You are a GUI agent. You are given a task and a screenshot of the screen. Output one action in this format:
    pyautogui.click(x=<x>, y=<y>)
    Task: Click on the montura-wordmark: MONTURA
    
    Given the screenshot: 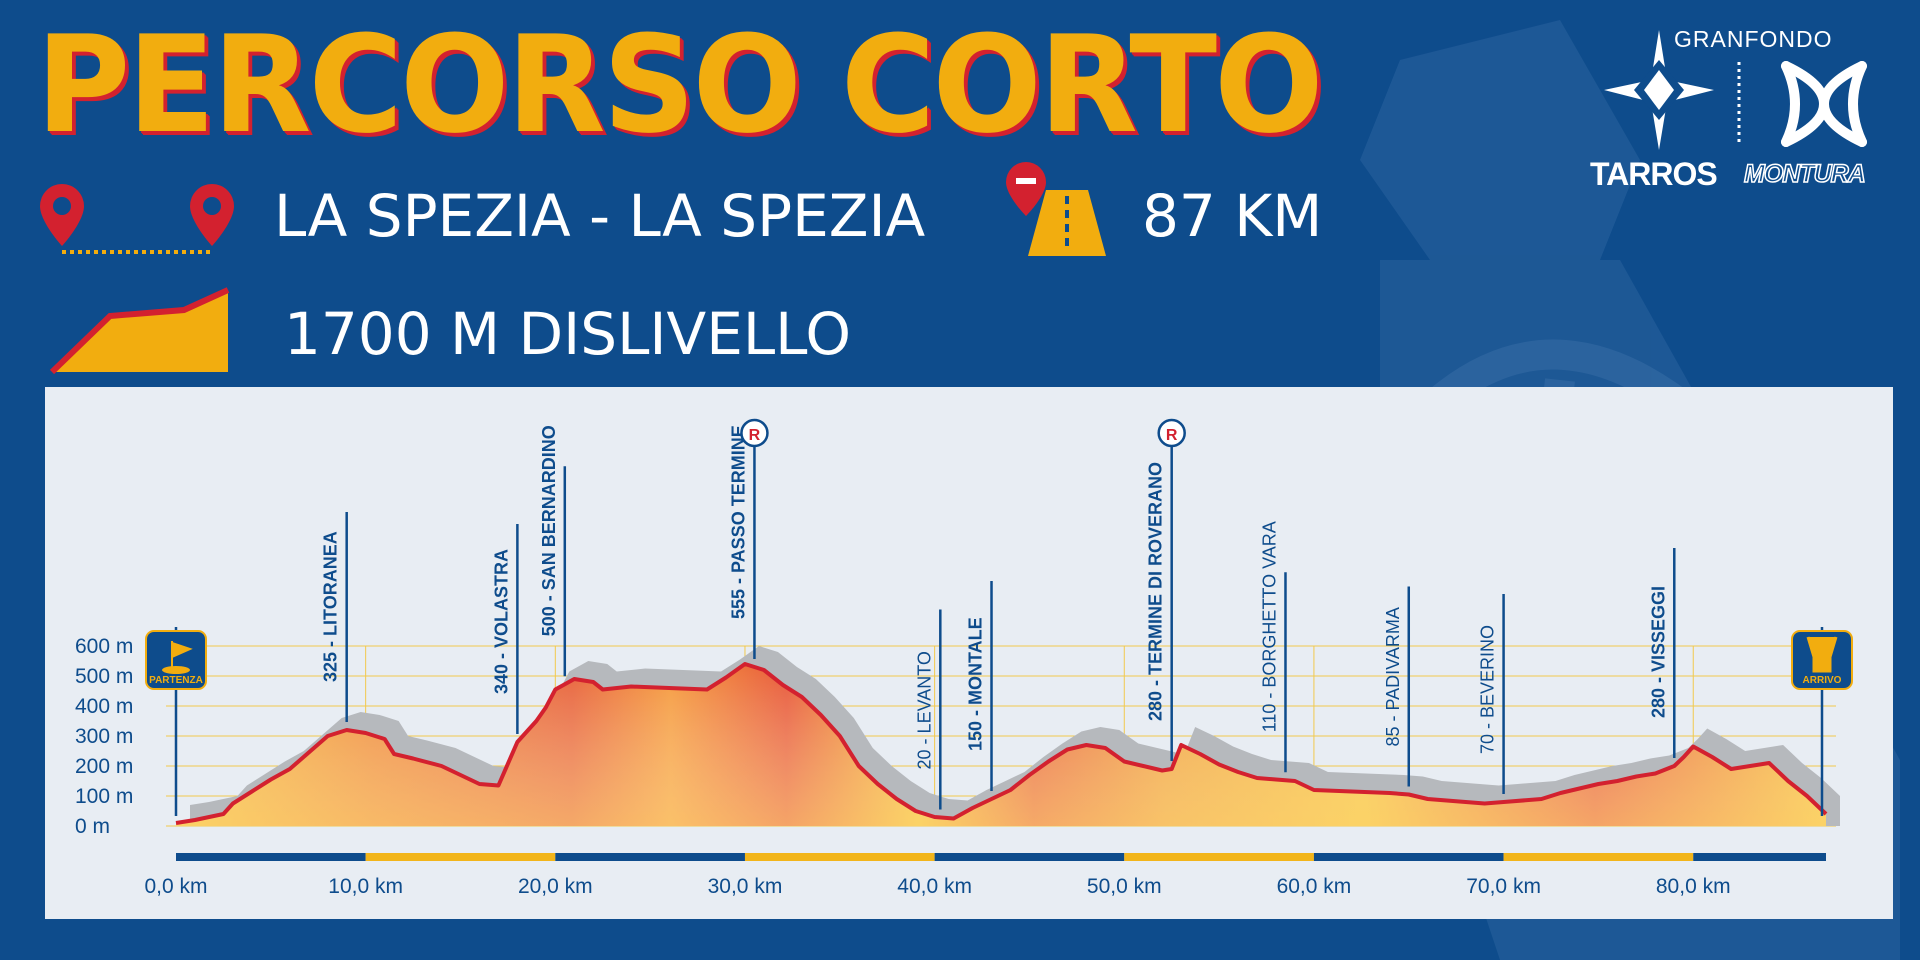 What is the action you would take?
    pyautogui.click(x=1804, y=174)
    